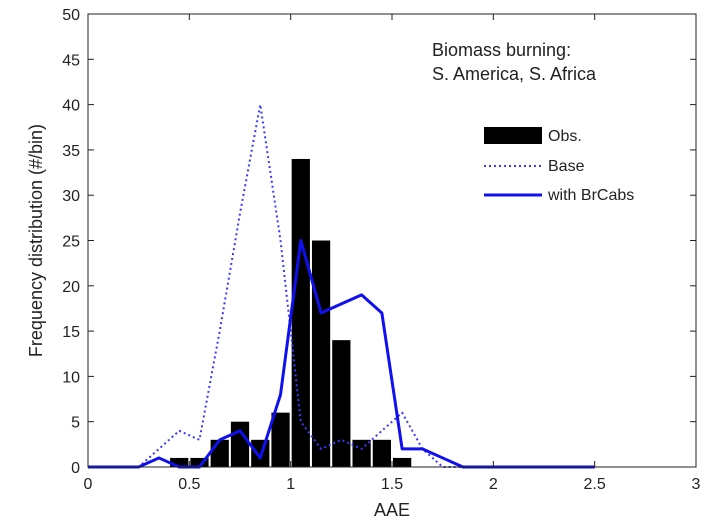 This screenshot has height=524, width=708. What do you see at coordinates (290, 484) in the screenshot?
I see `x-tick-label: 1` at bounding box center [290, 484].